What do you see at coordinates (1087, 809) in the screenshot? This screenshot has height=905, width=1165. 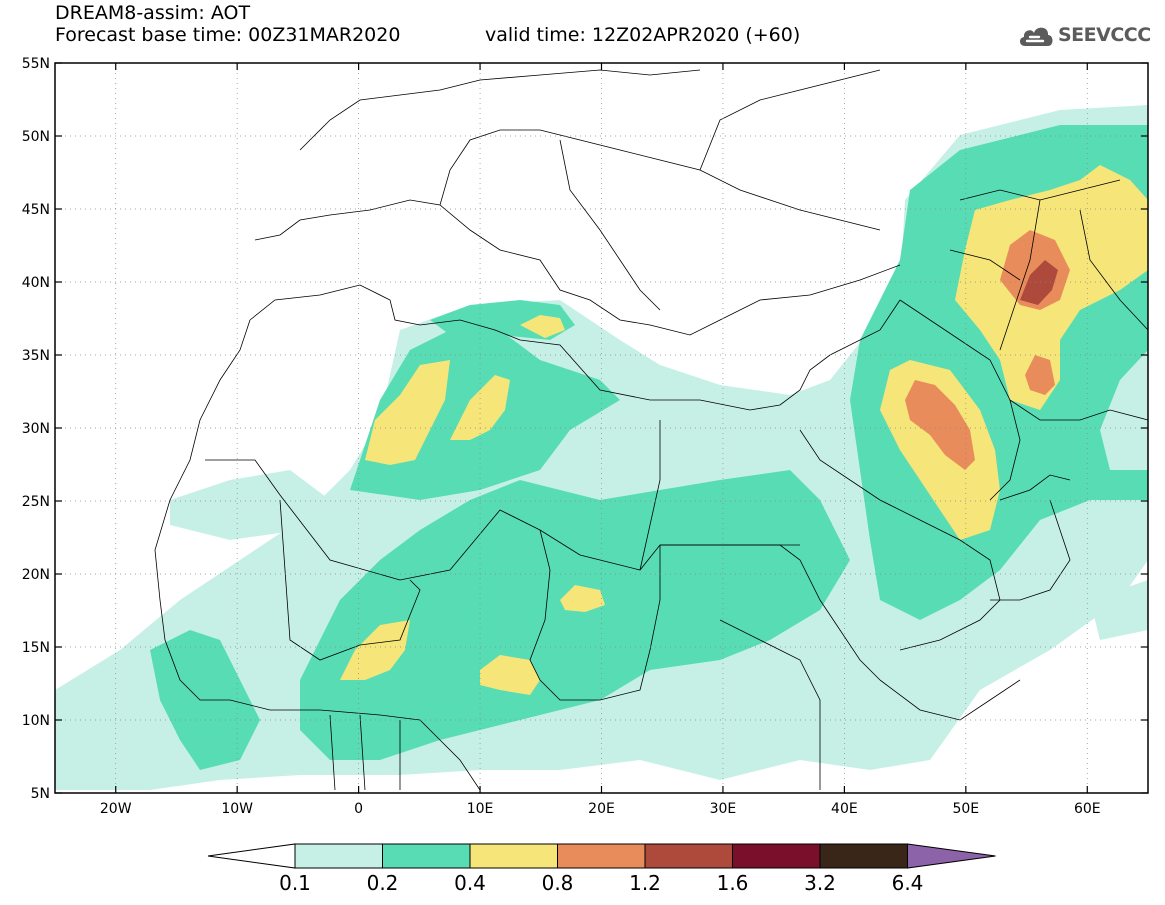 I see `lon-label: 60E` at bounding box center [1087, 809].